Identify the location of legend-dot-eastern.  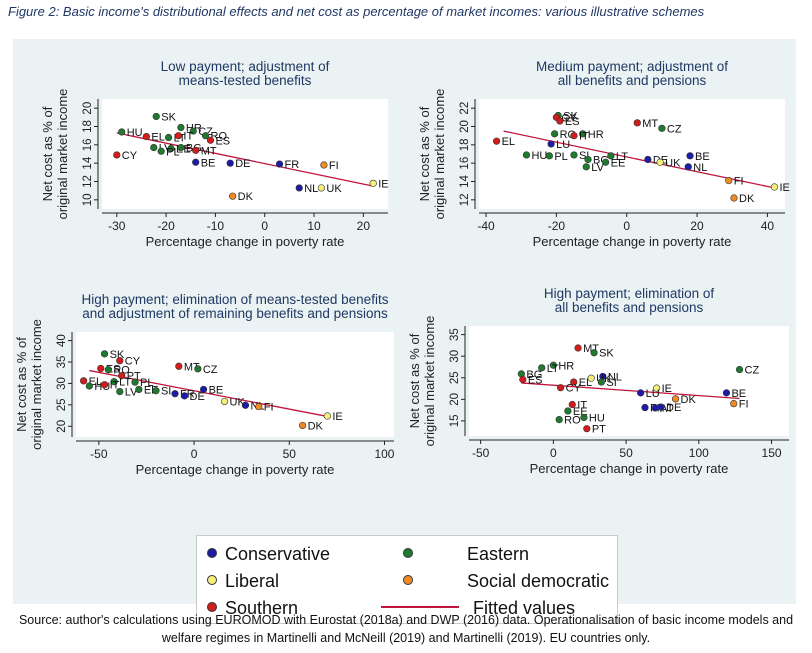
(408, 553).